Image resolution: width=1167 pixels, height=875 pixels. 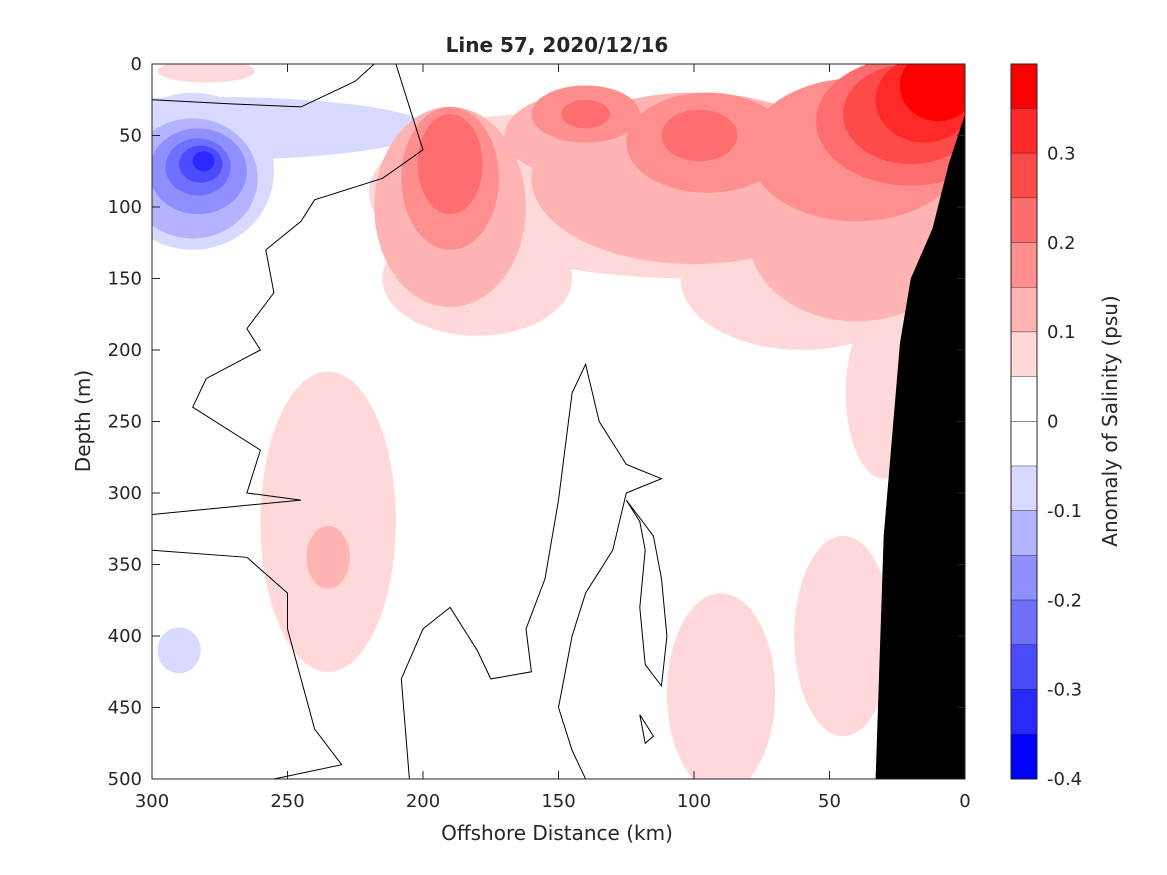 I want to click on colorbar: 0.3 0.2 0.1 0 -0.1 -0.2 -0.3 -0.4, so click(x=1046, y=426).